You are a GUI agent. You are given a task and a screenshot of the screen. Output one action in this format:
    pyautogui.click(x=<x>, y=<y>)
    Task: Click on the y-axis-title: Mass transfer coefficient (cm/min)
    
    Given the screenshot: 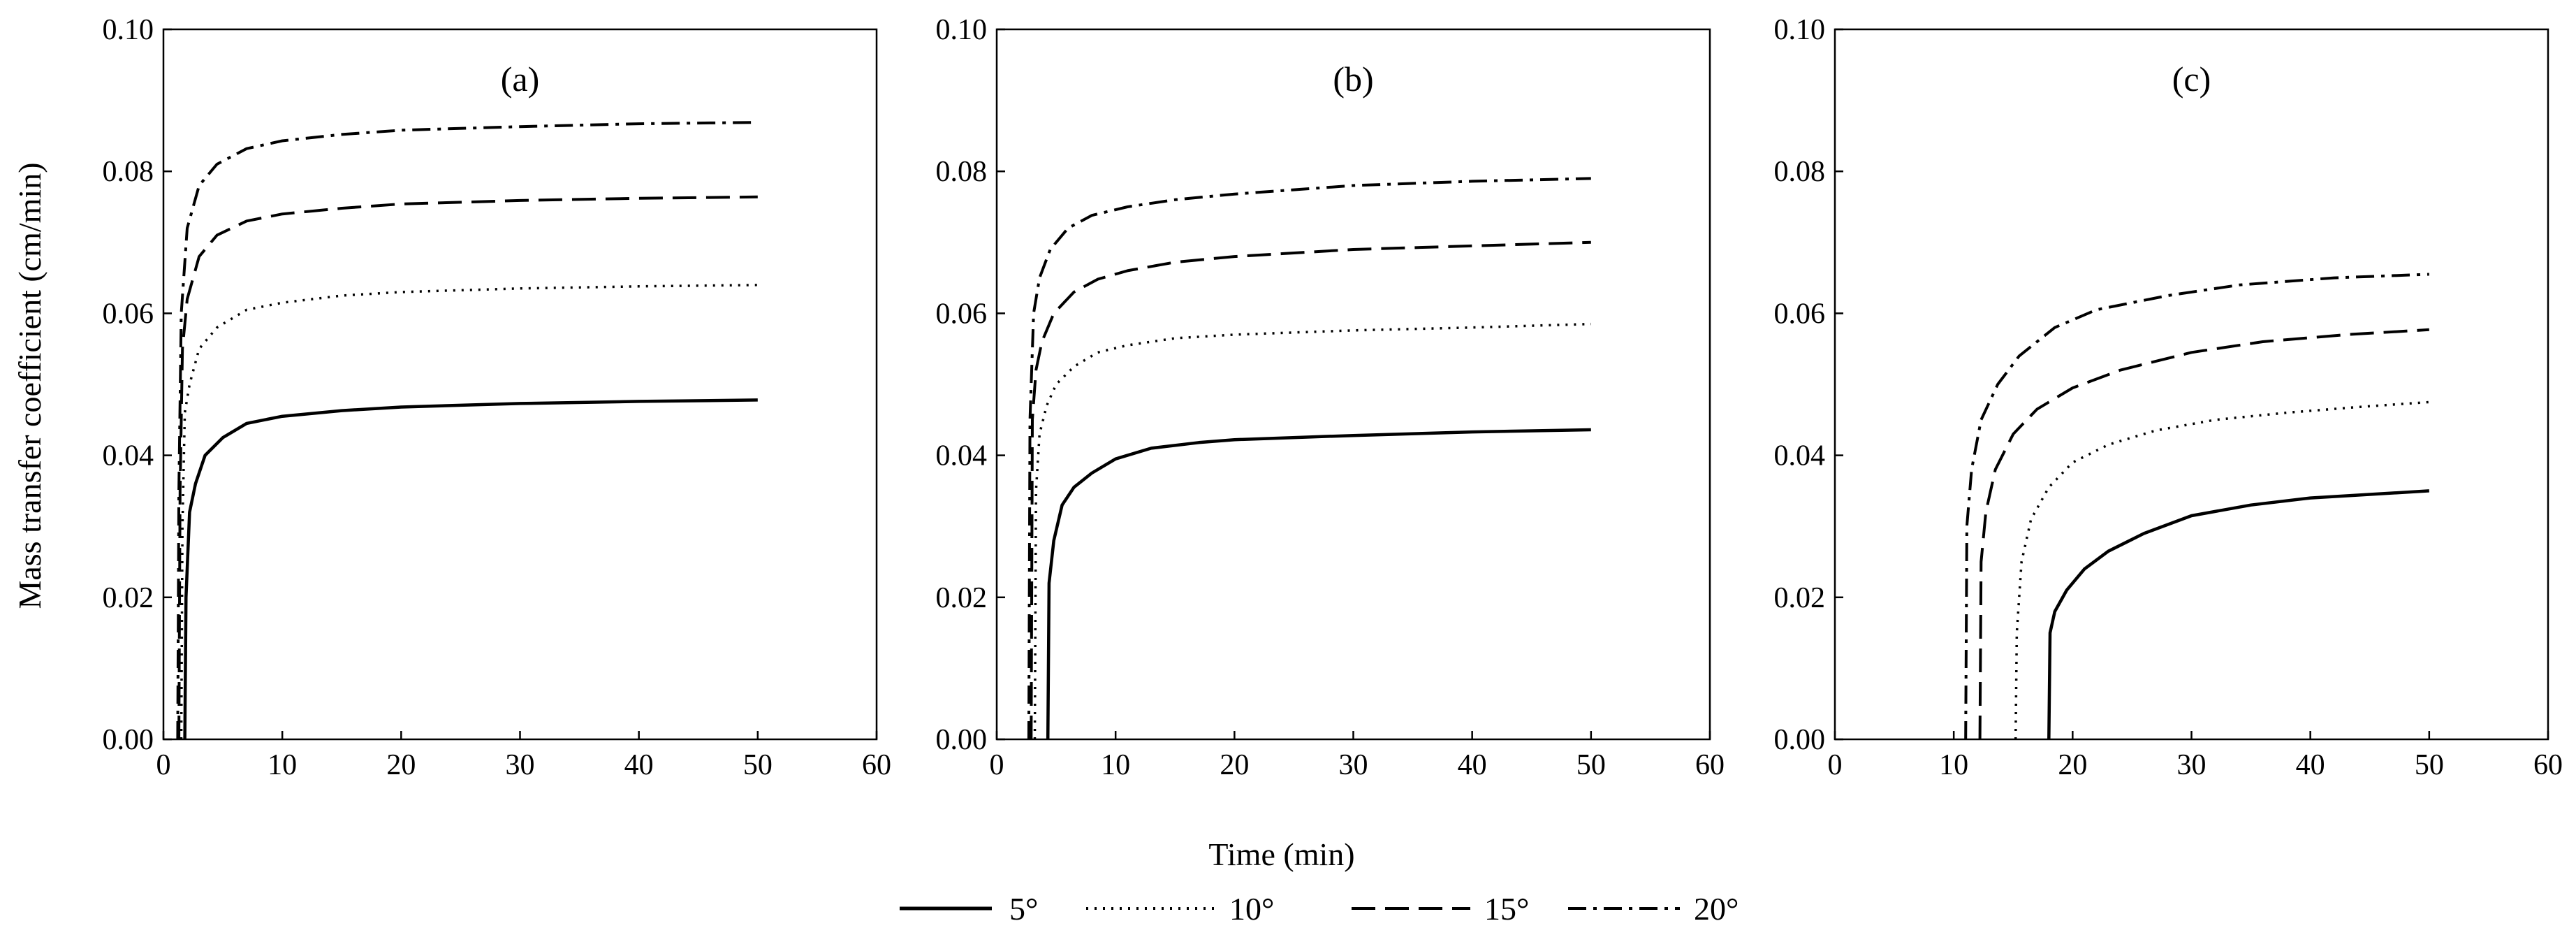 What is the action you would take?
    pyautogui.click(x=30, y=385)
    